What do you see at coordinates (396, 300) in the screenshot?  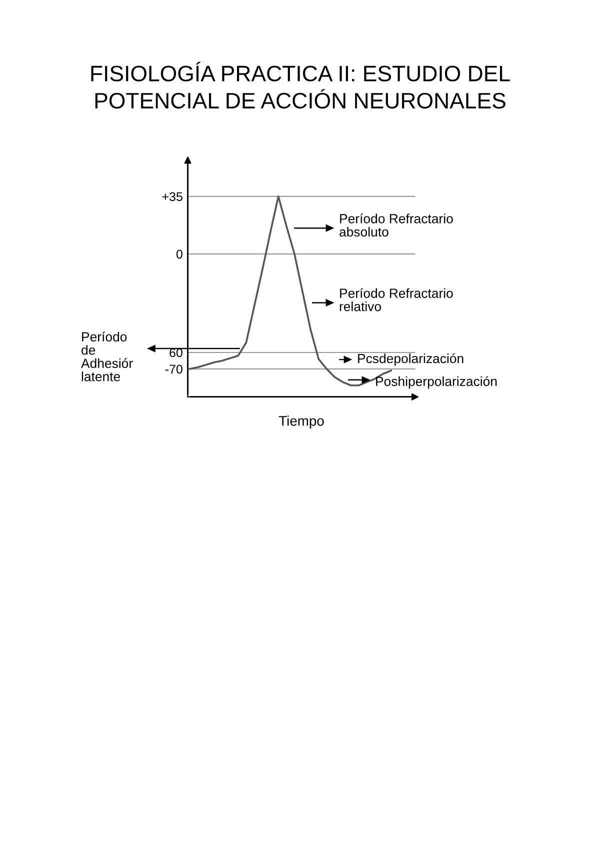 I see `annotation: Período Refractario relativo` at bounding box center [396, 300].